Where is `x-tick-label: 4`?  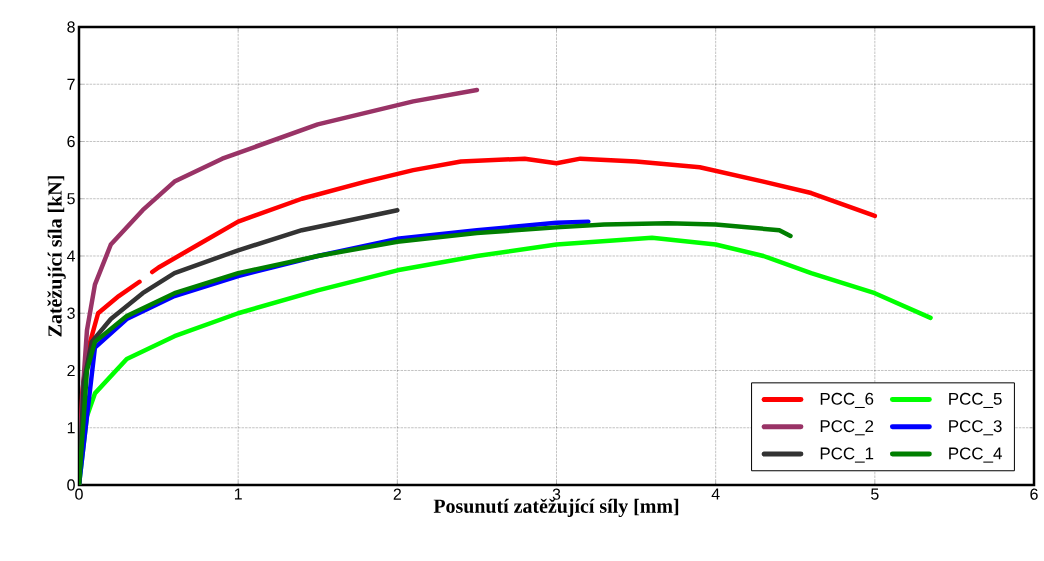 x-tick-label: 4 is located at coordinates (715, 494).